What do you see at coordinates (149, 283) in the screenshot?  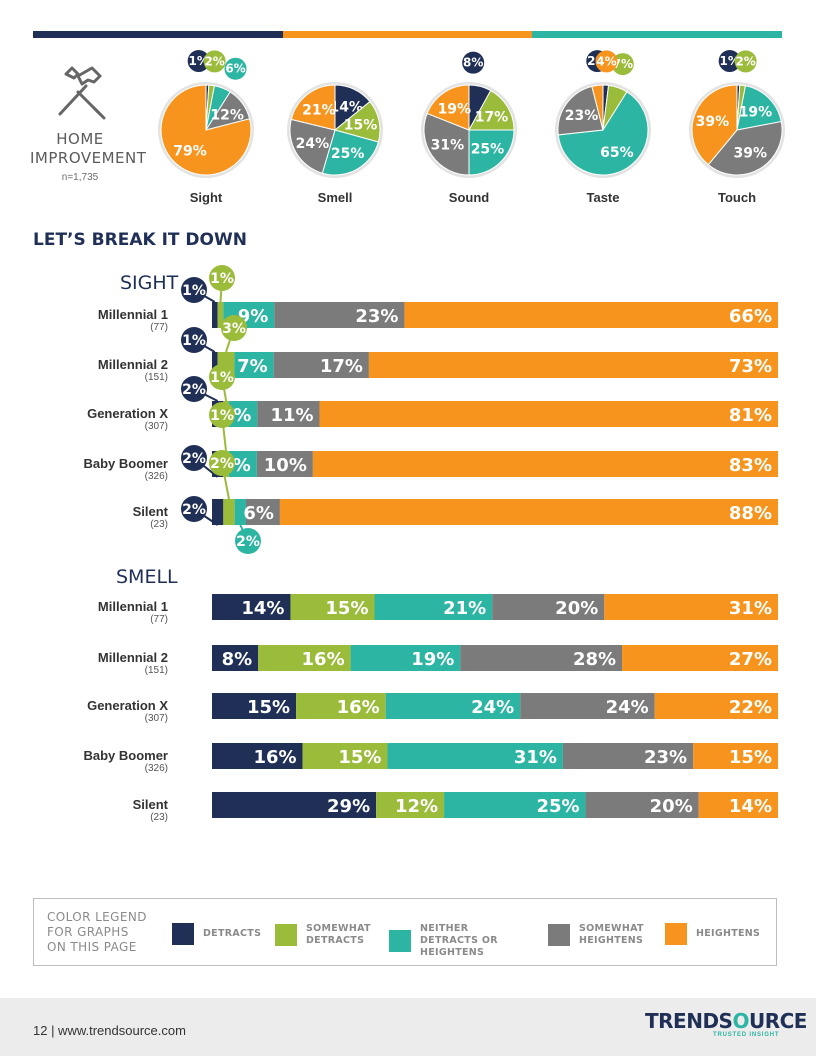 I see `sight-chart-title: SIGHT` at bounding box center [149, 283].